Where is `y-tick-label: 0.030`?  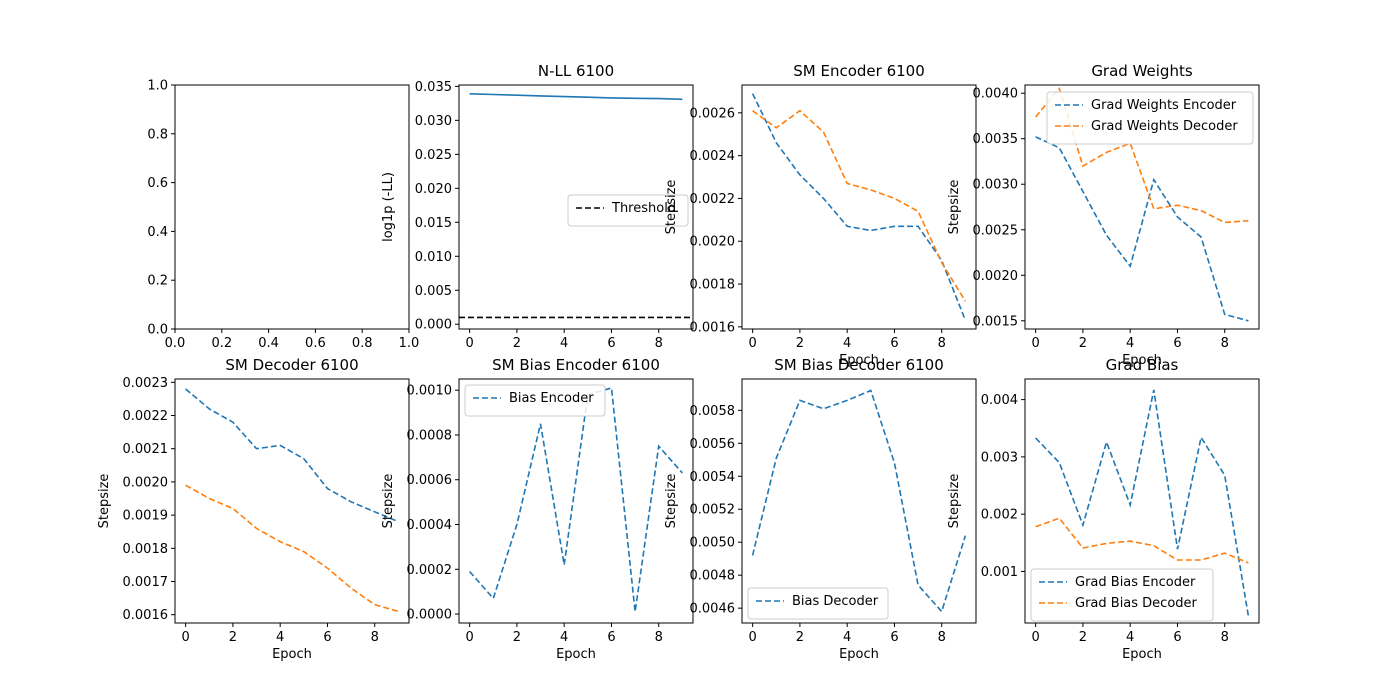
y-tick-label: 0.030 is located at coordinates (433, 121).